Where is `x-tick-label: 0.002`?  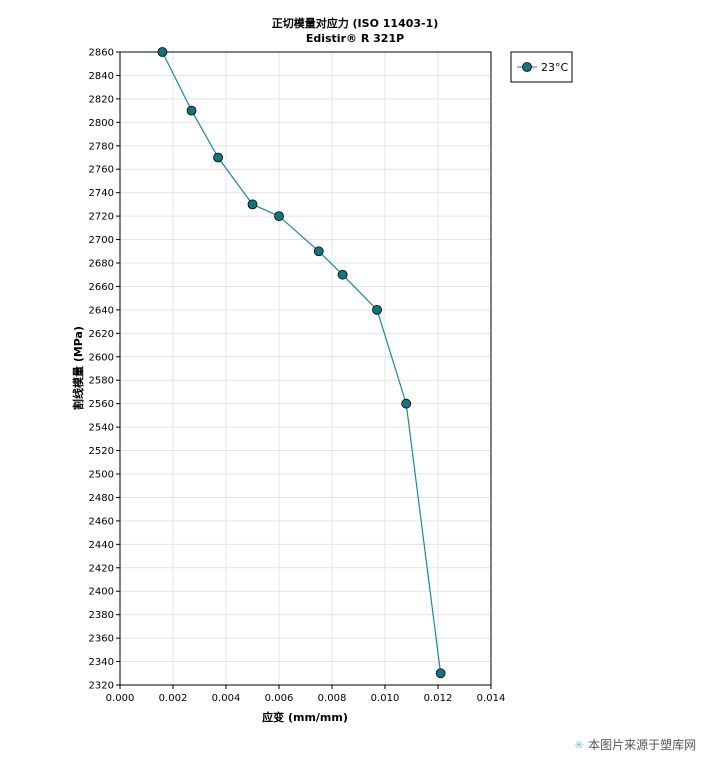
x-tick-label: 0.002 is located at coordinates (173, 698).